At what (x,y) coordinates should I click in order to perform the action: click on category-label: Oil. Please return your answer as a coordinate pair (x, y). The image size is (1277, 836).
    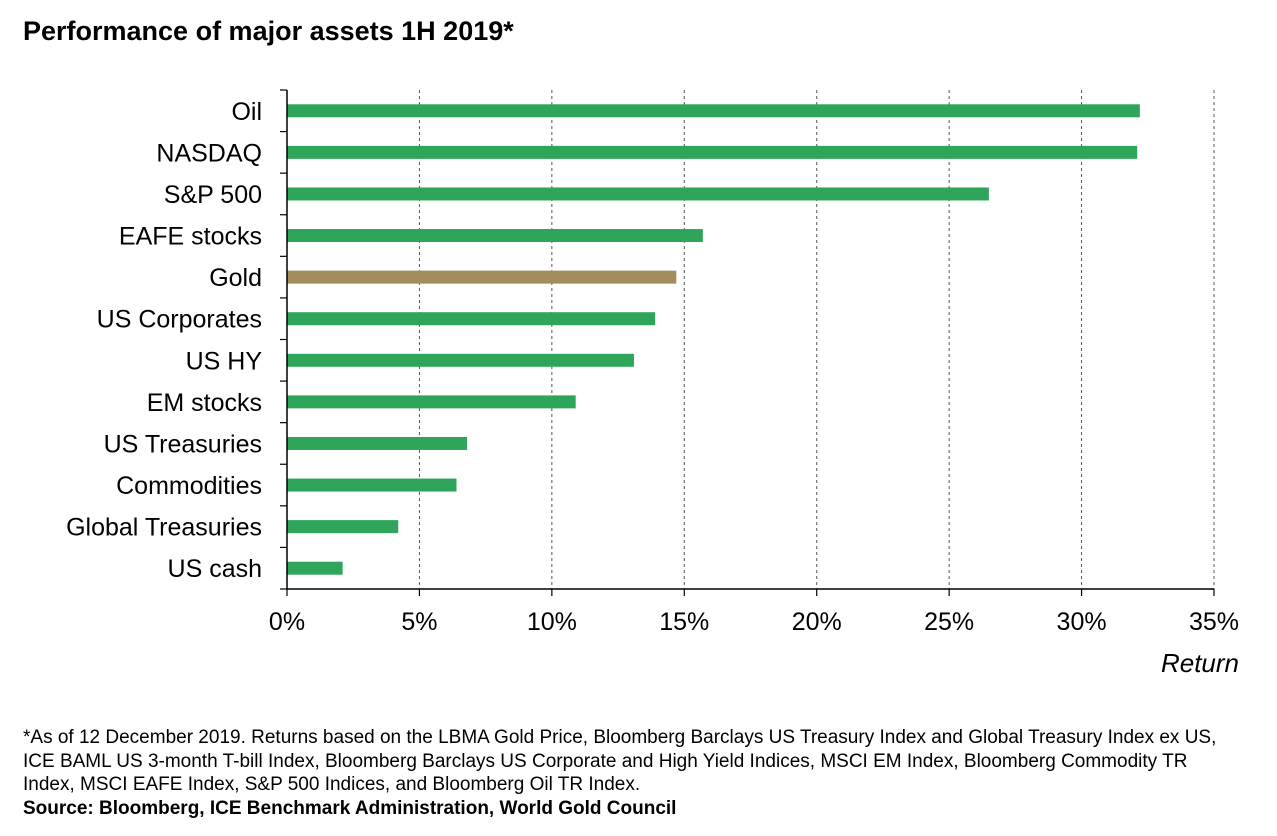
    Looking at the image, I should click on (246, 112).